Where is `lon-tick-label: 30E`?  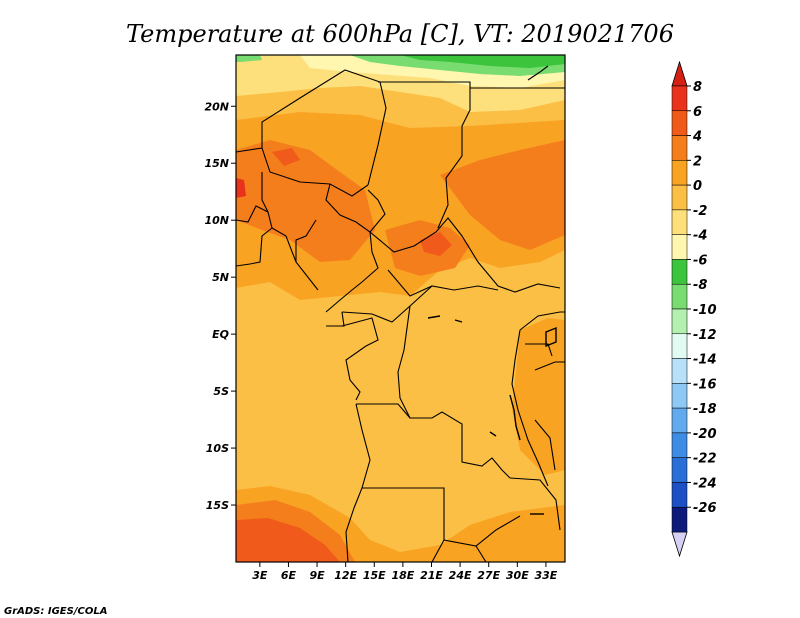 lon-tick-label: 30E is located at coordinates (517, 575).